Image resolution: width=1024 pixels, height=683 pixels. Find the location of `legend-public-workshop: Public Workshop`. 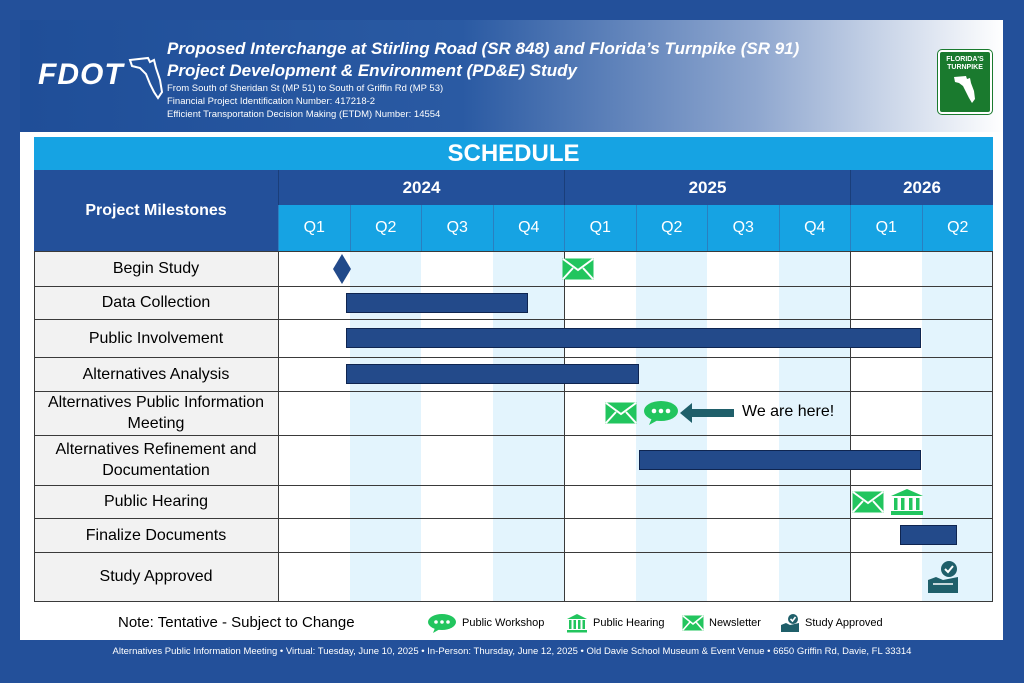

legend-public-workshop: Public Workshop is located at coordinates (485, 623).